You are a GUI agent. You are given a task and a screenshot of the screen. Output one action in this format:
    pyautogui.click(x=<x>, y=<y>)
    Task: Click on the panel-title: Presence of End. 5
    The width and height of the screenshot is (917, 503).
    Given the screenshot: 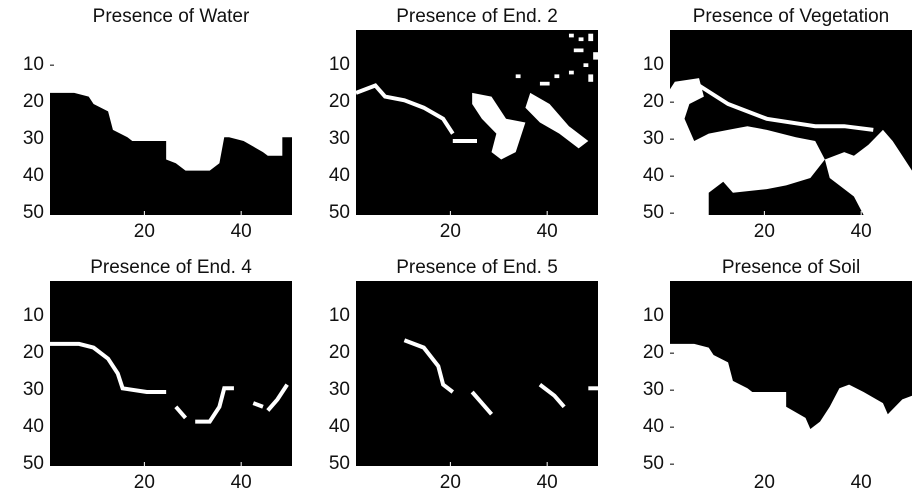 What is the action you would take?
    pyautogui.click(x=477, y=267)
    